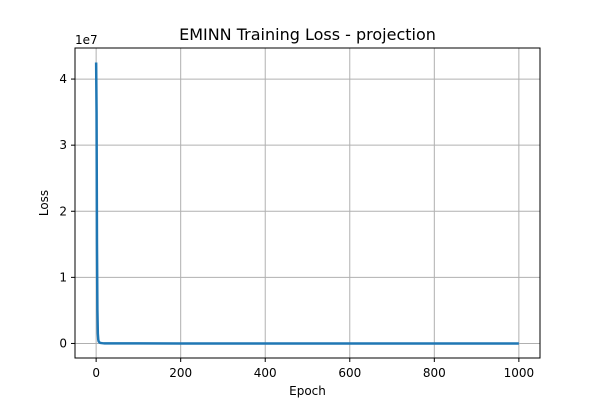 The height and width of the screenshot is (400, 600). Describe the element at coordinates (180, 373) in the screenshot. I see `x-tick-label: 200` at that location.